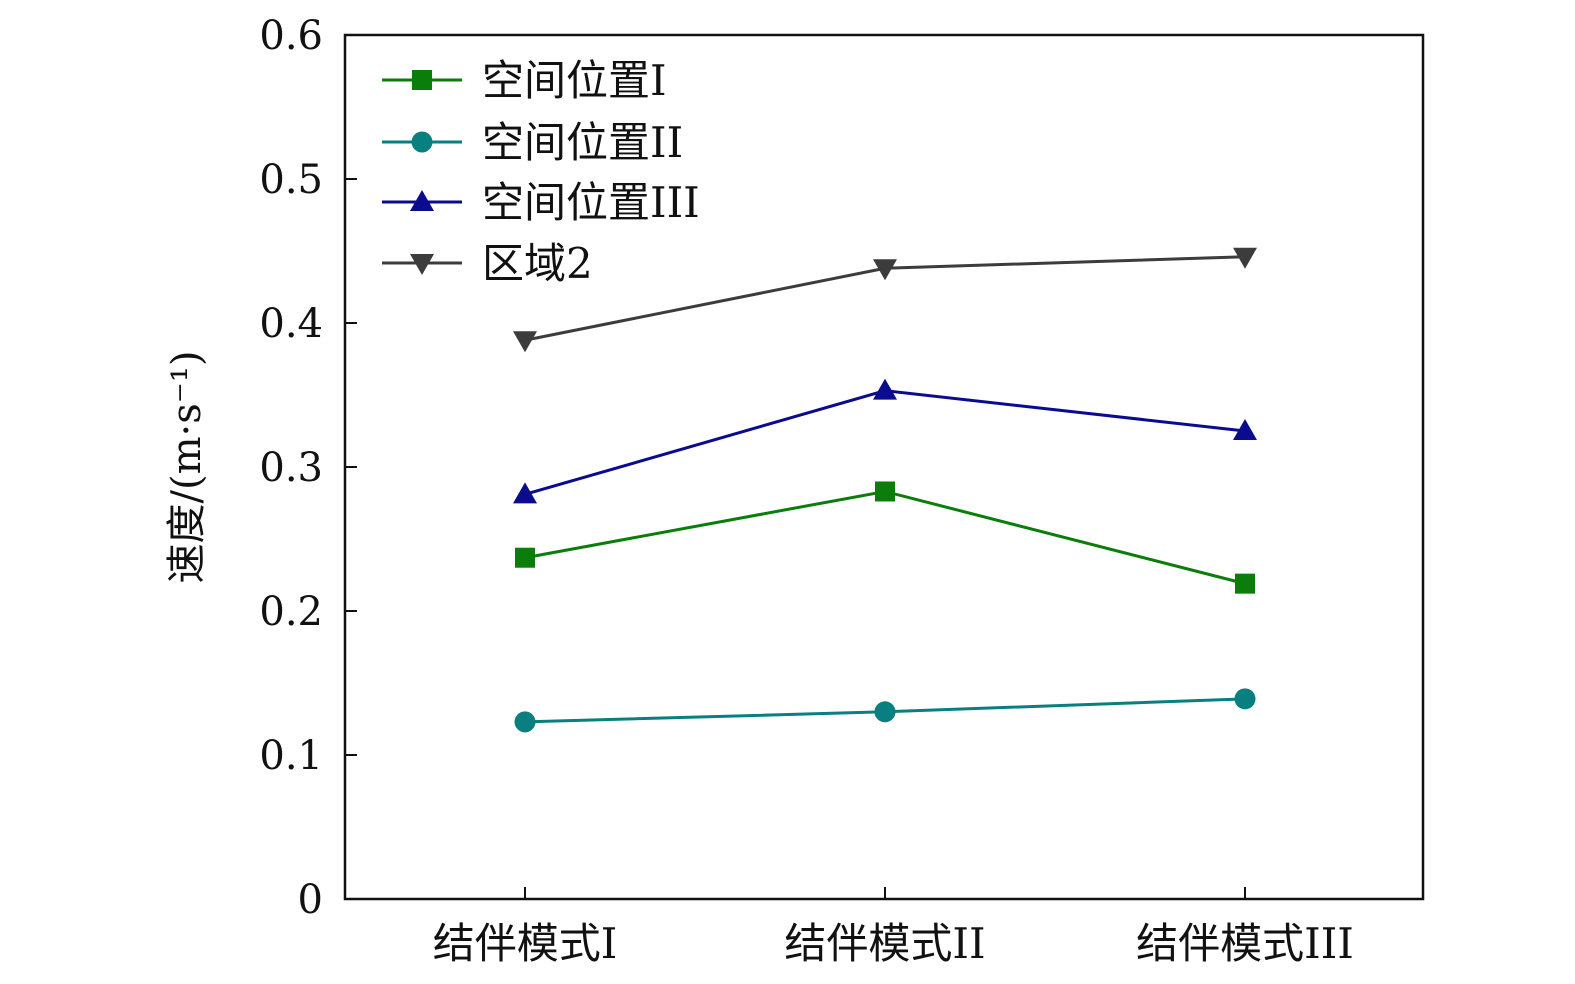  I want to click on y-axis-ticks: 0 0.1 0.2 0.3 0.4 0.5 0.6, so click(308, 468).